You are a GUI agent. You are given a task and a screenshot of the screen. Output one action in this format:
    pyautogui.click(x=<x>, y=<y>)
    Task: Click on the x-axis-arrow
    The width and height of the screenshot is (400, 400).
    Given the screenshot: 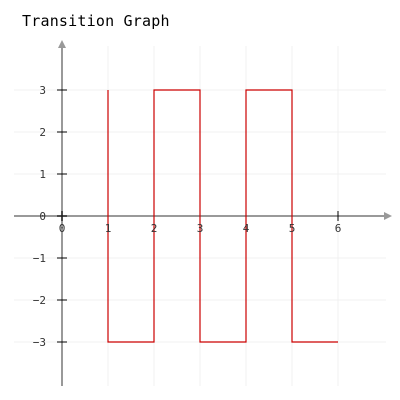 What is the action you would take?
    pyautogui.click(x=388, y=216)
    